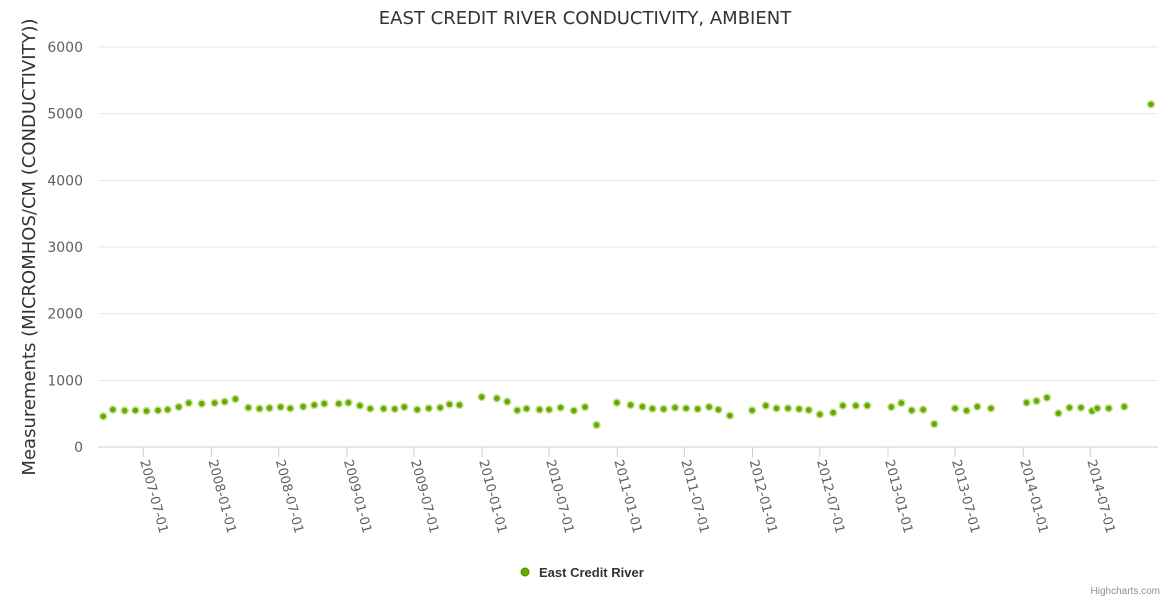 The height and width of the screenshot is (600, 1170). I want to click on x-tick-label: 2008-01-01, so click(221, 496).